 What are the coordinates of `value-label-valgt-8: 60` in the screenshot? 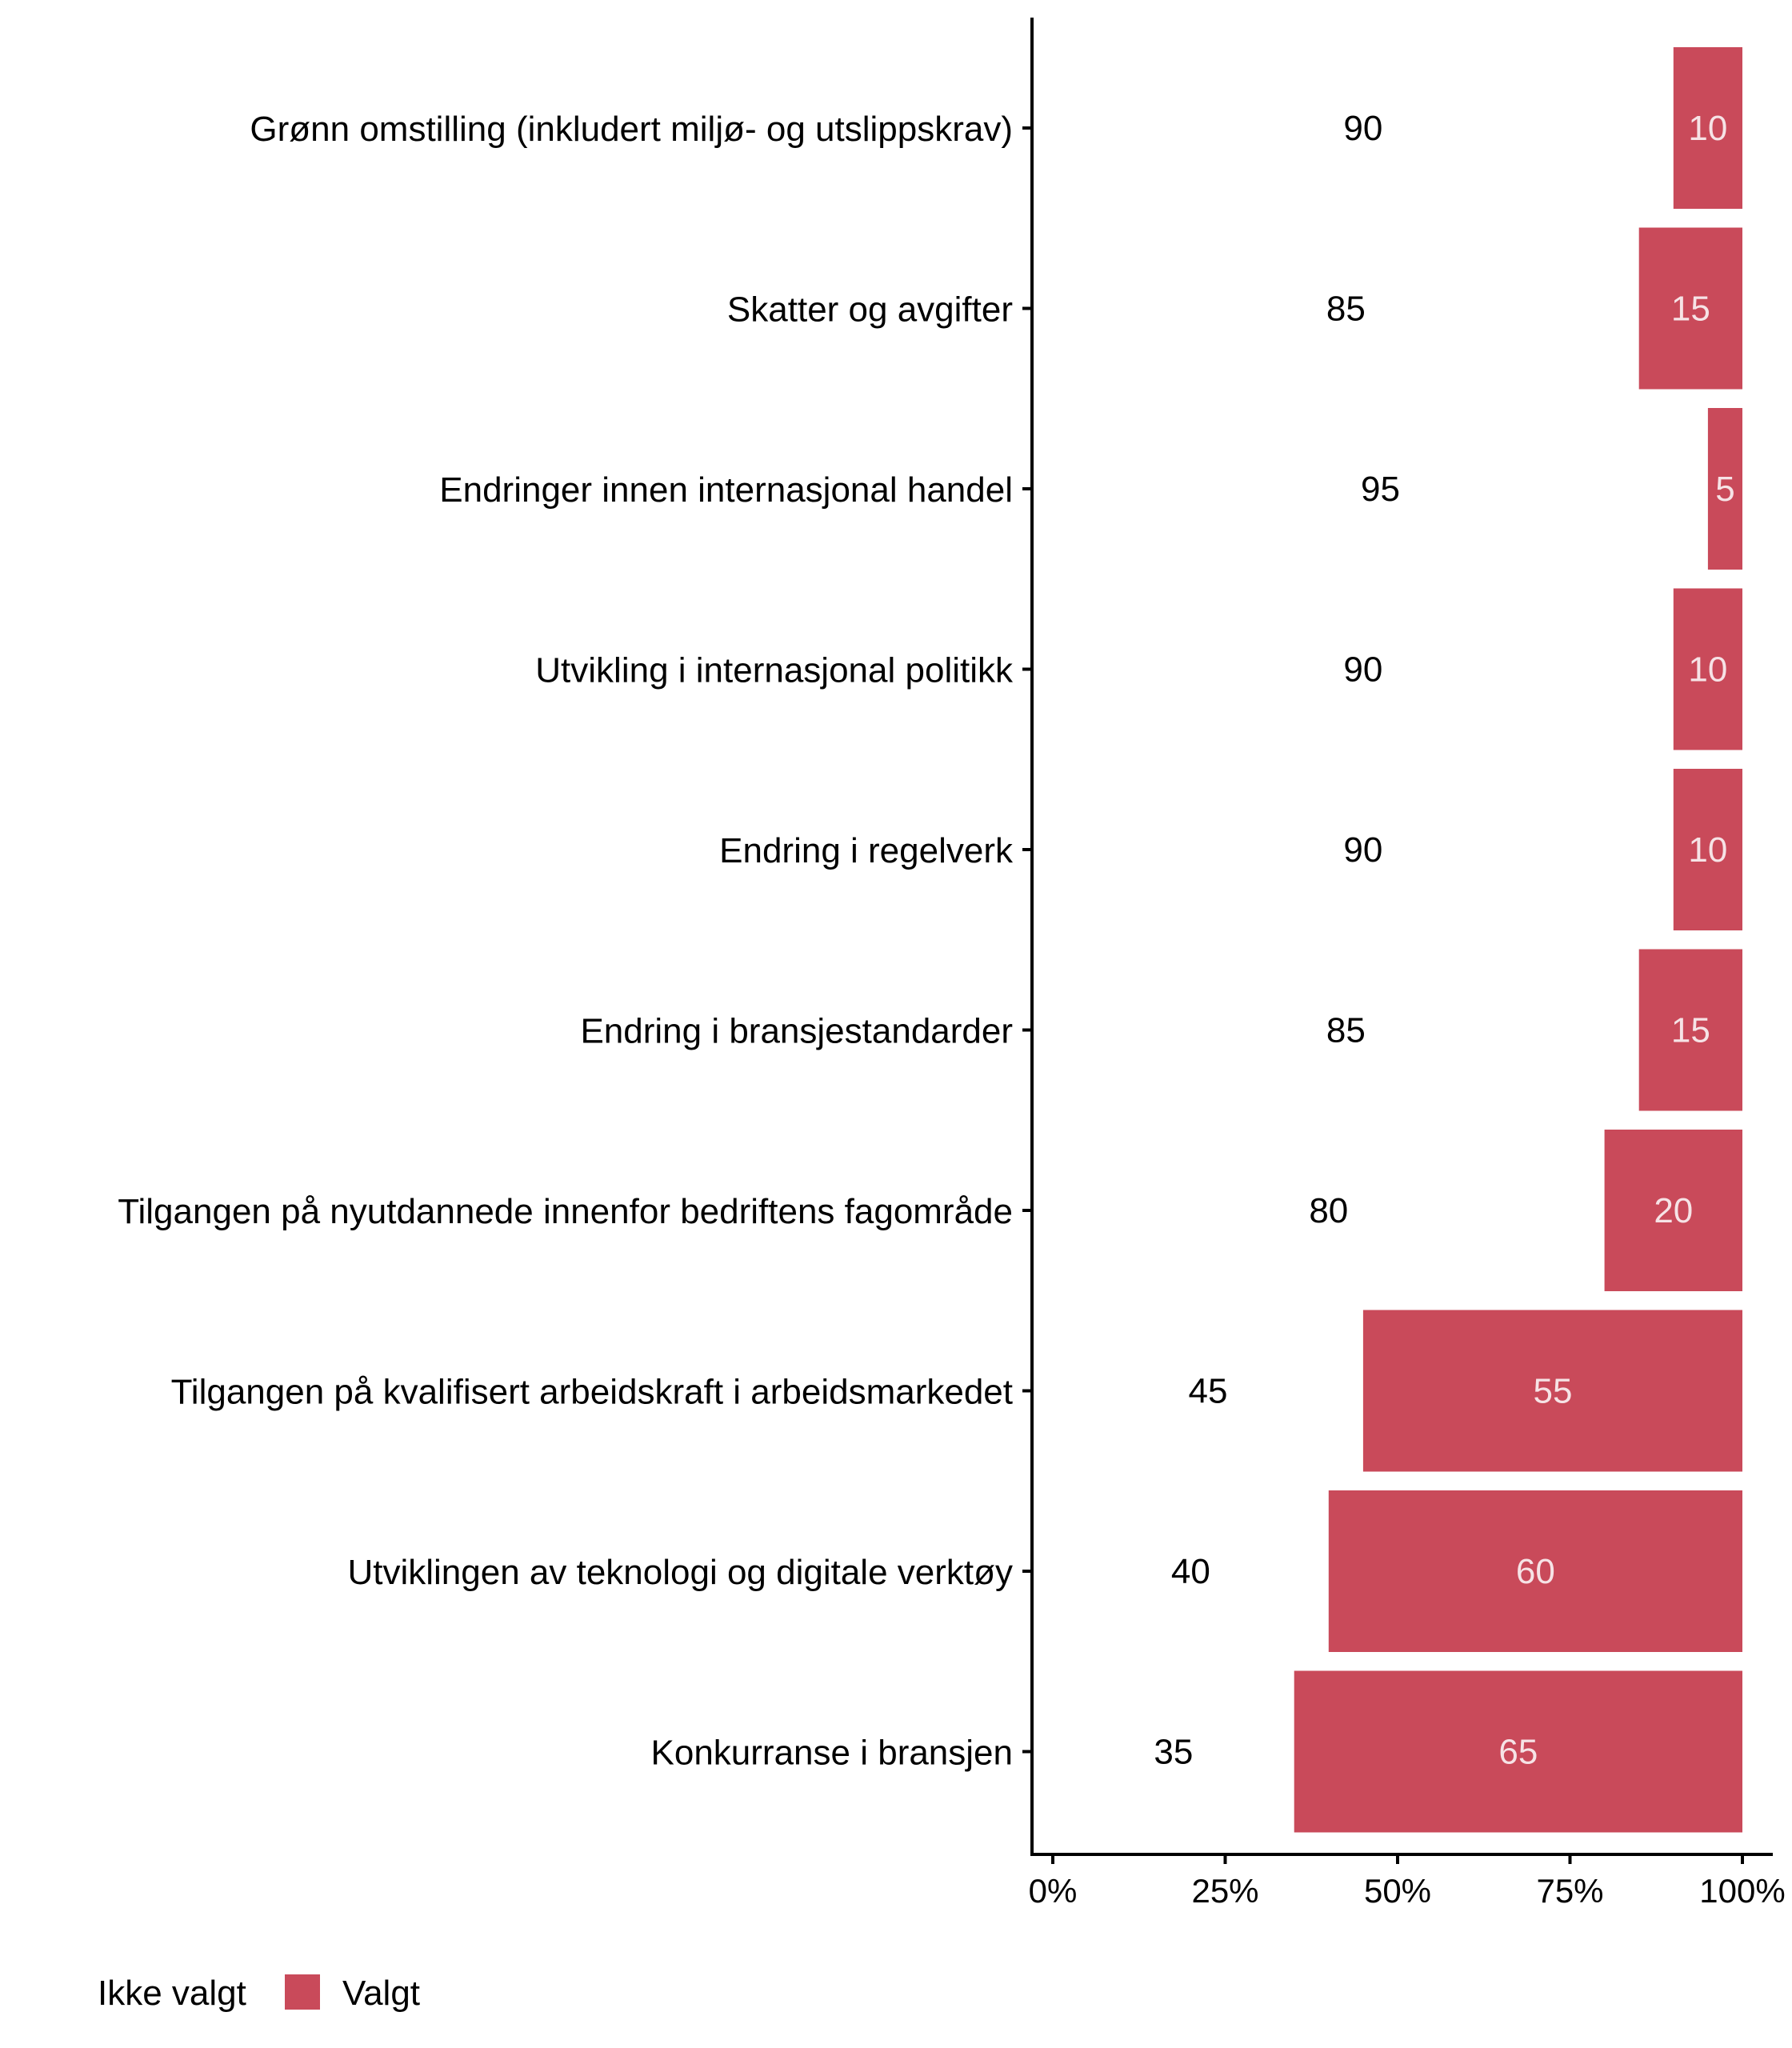 It's located at (1535, 1571).